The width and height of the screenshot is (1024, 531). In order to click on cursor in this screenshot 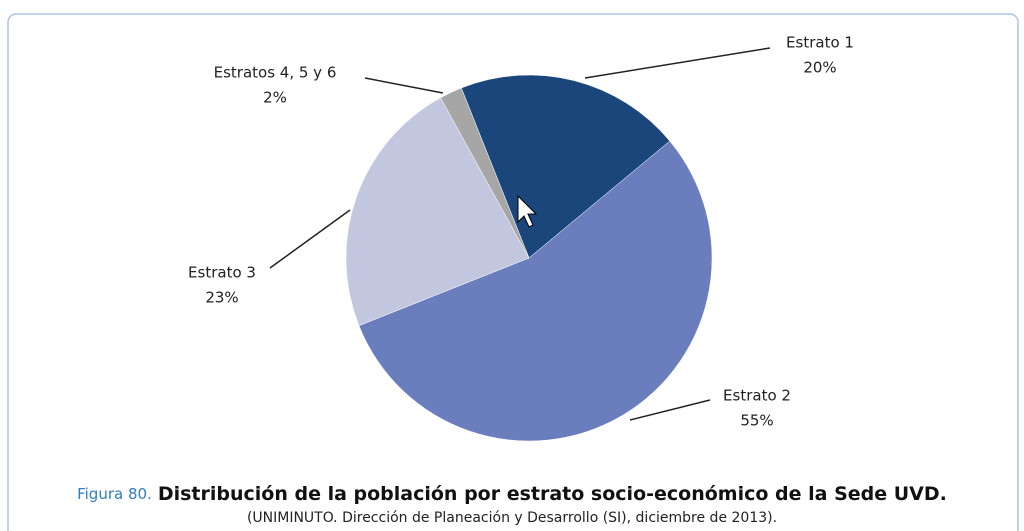, I will do `click(527, 211)`.